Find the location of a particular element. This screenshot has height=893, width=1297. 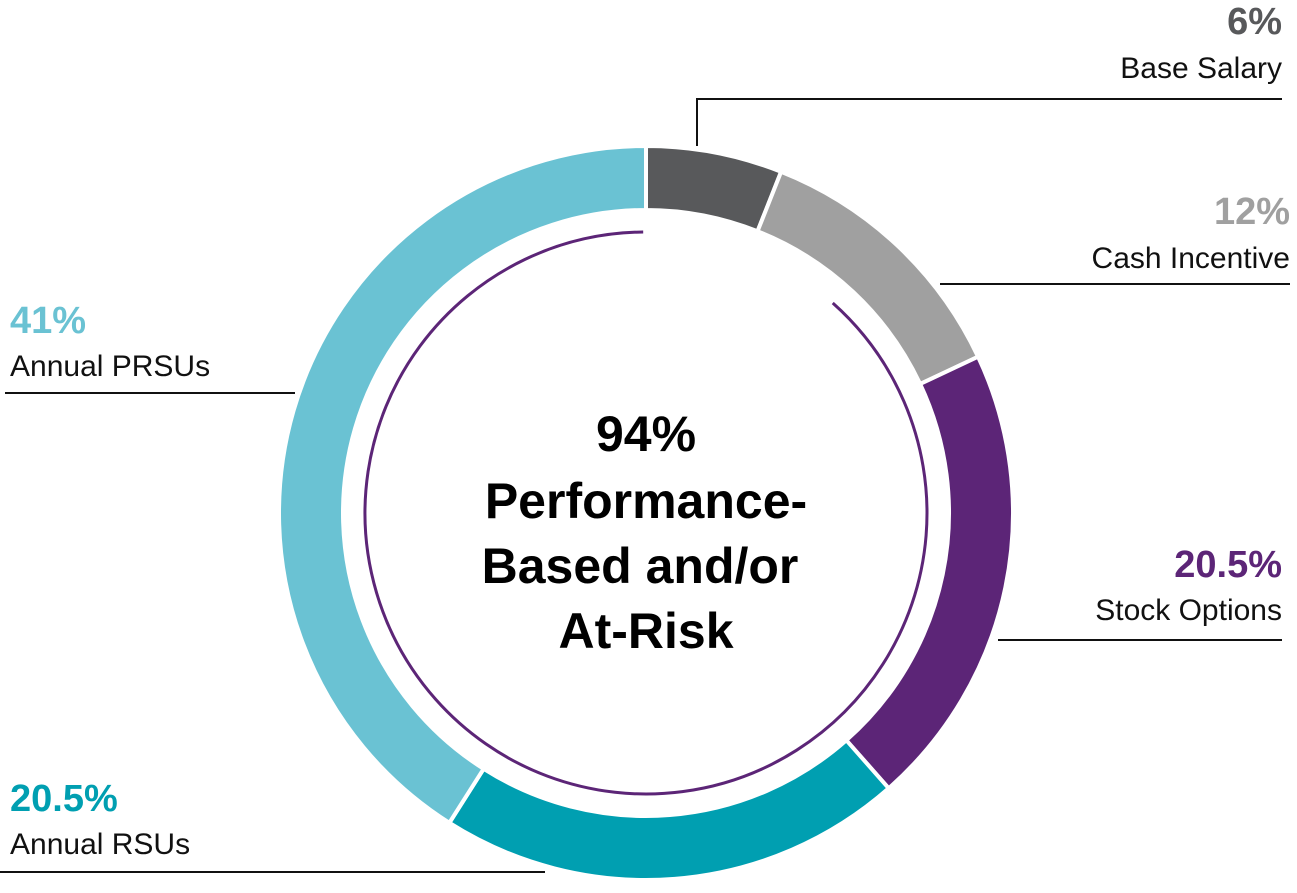

value-label: 41% is located at coordinates (48, 321).